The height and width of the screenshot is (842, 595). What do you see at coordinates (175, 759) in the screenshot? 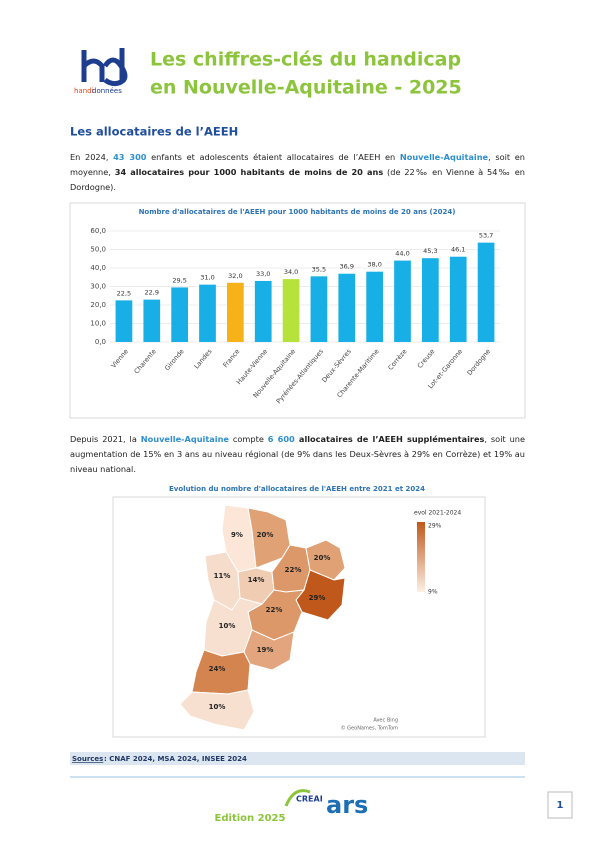
I see `sources-text: : CNAF 2024, MSA 2024, INSEE 2024` at bounding box center [175, 759].